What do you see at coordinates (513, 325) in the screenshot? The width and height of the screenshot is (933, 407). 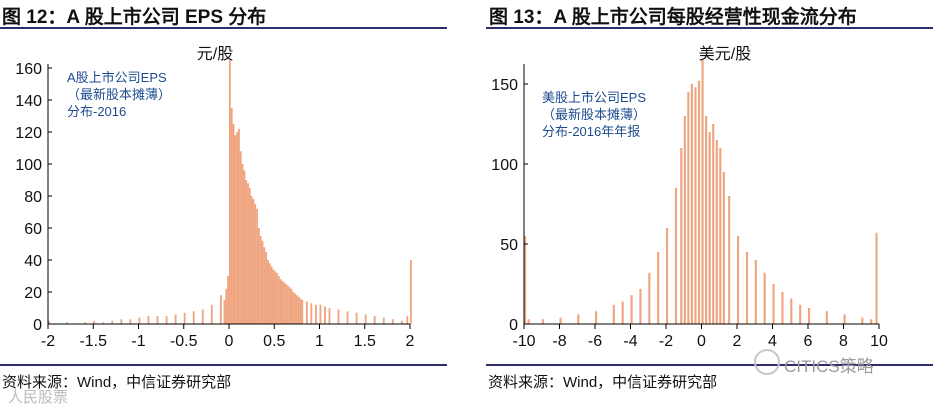 I see `right-y-tick-label: 0` at bounding box center [513, 325].